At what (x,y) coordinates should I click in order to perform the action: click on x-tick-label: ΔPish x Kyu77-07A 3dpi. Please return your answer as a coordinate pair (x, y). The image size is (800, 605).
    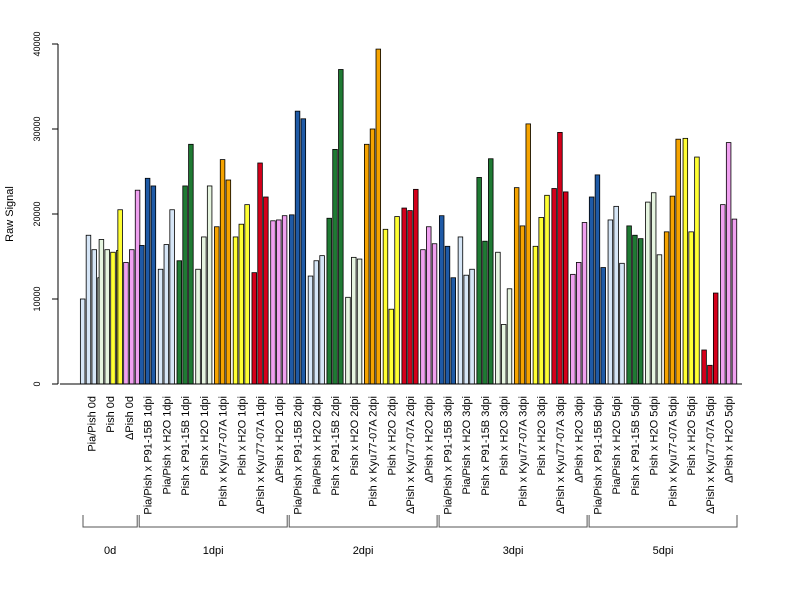
    Looking at the image, I should click on (561, 455).